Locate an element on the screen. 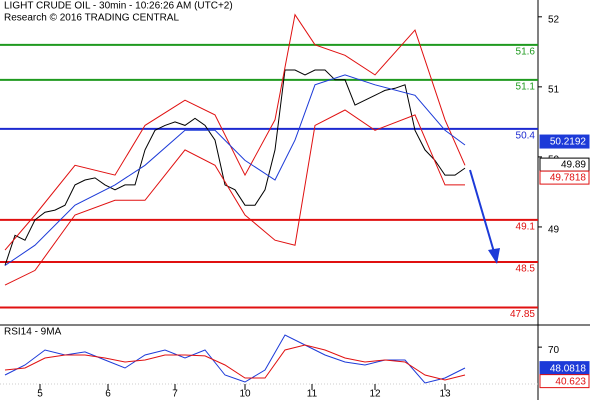 Image resolution: width=590 pixels, height=400 pixels. x-tick-label: 5 is located at coordinates (40, 394).